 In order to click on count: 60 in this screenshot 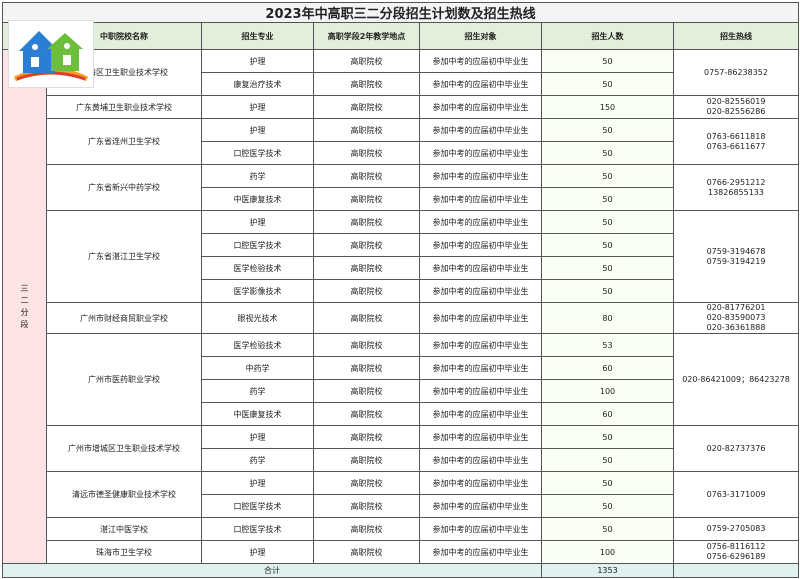, I will do `click(607, 414)`.